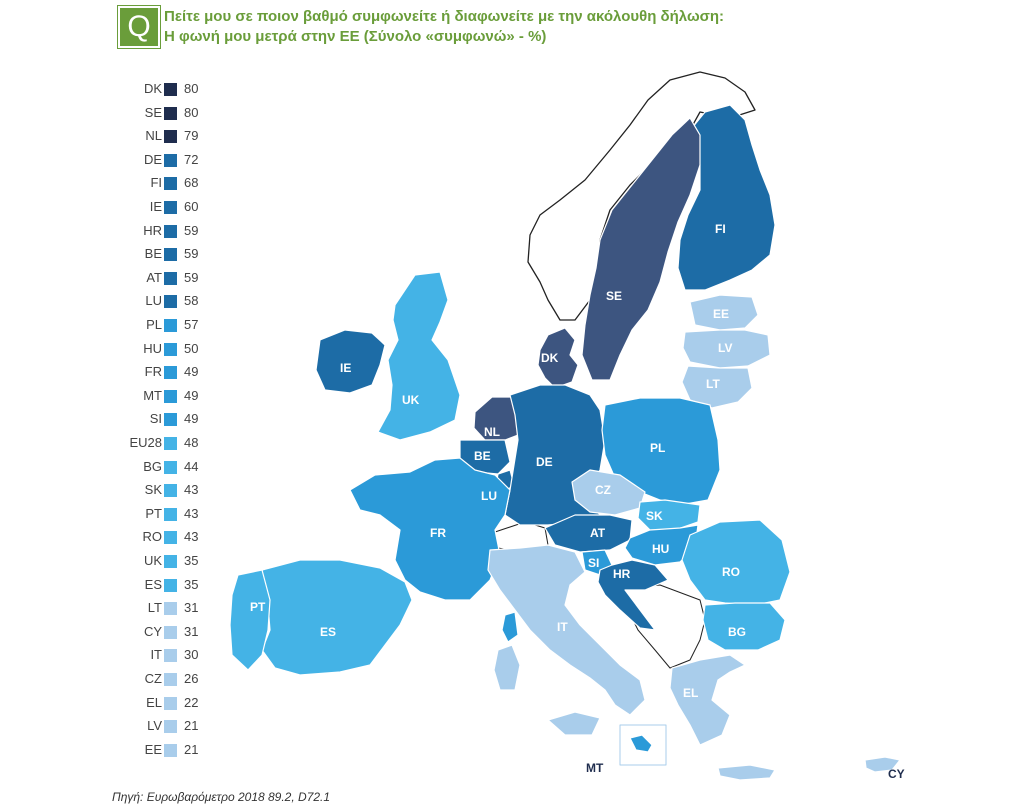  Describe the element at coordinates (191, 631) in the screenshot. I see `legend-value: 31` at that location.